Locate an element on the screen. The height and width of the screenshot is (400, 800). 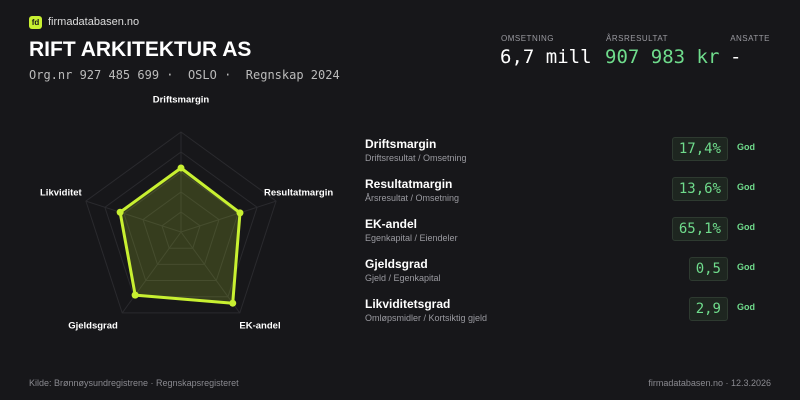
metric-formula: Årsresultat / Omsetning is located at coordinates (412, 198).